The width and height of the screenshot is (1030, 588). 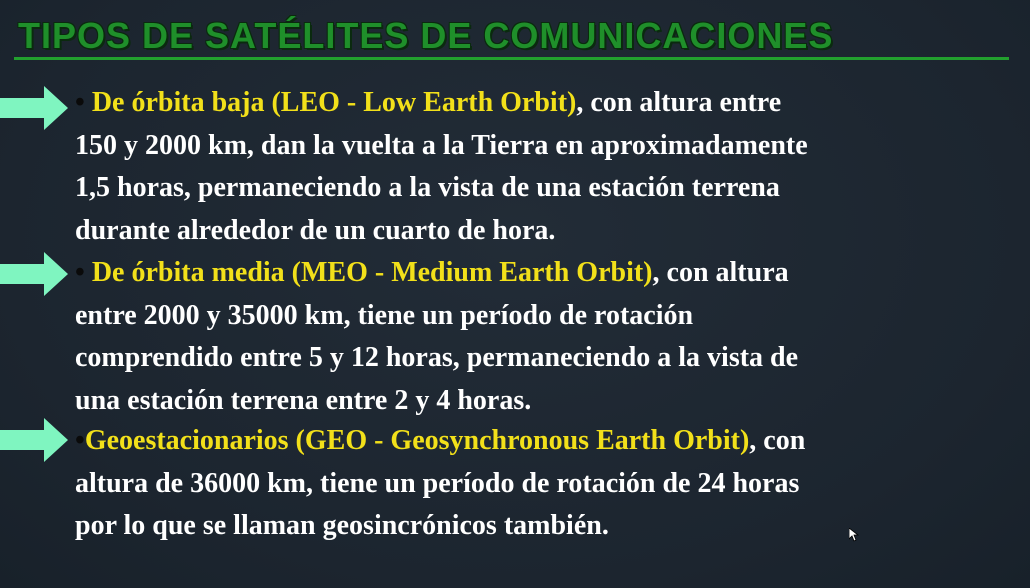 I want to click on title-underline, so click(x=511, y=58).